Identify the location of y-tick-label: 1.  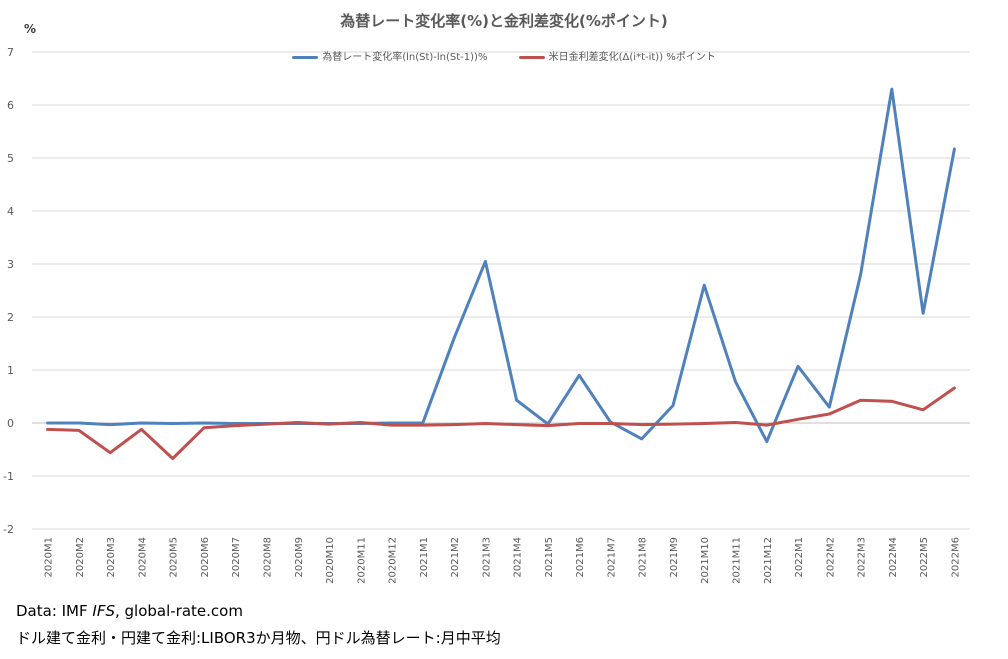
(10, 370).